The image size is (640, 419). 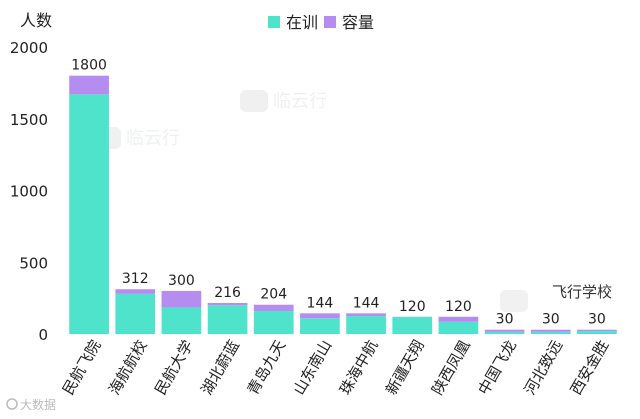 I want to click on x-axis-label: 飞行学校, so click(x=582, y=292).